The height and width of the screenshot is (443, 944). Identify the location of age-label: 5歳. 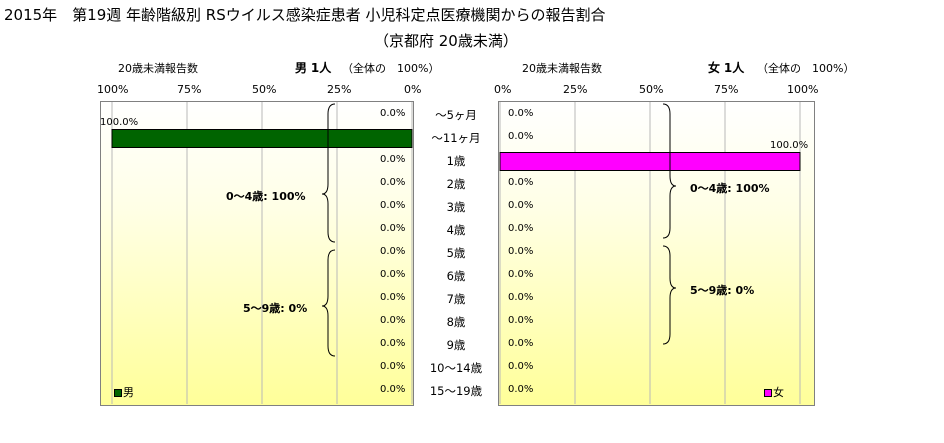
(456, 252).